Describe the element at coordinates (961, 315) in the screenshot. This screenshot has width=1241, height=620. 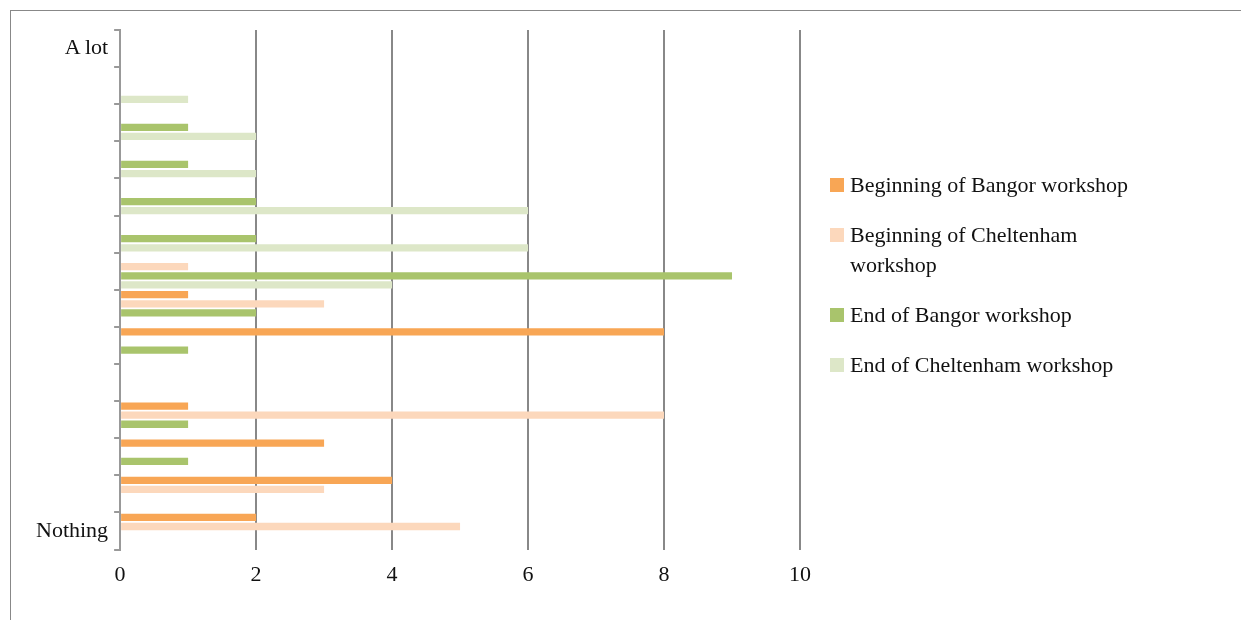
I see `legend-label: End of Bangor workshop` at that location.